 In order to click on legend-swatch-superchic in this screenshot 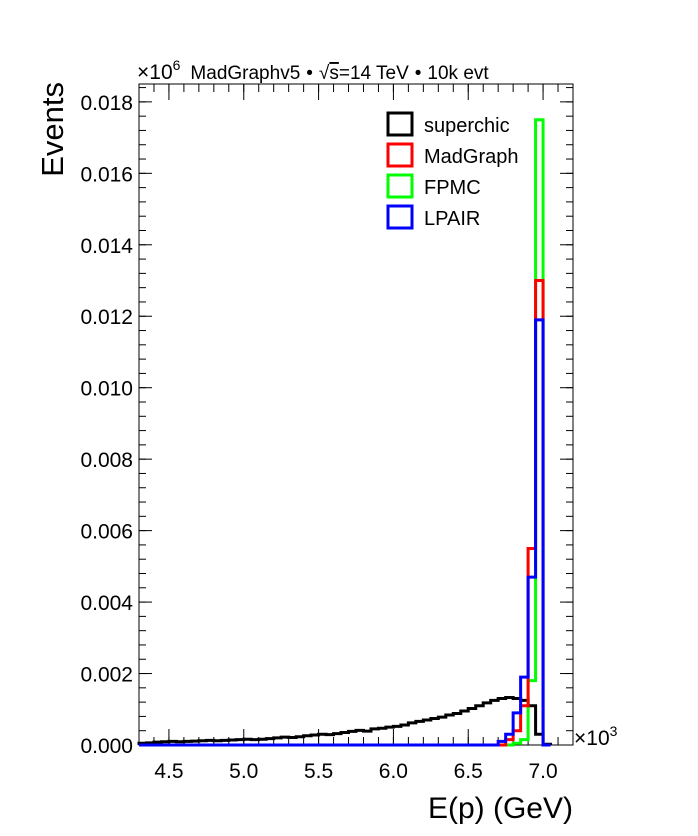, I will do `click(400, 124)`.